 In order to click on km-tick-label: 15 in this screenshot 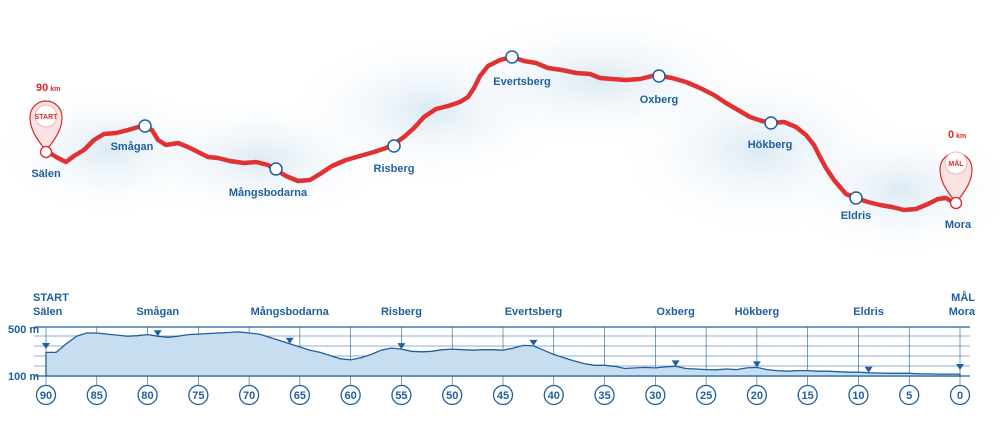, I will do `click(808, 396)`.